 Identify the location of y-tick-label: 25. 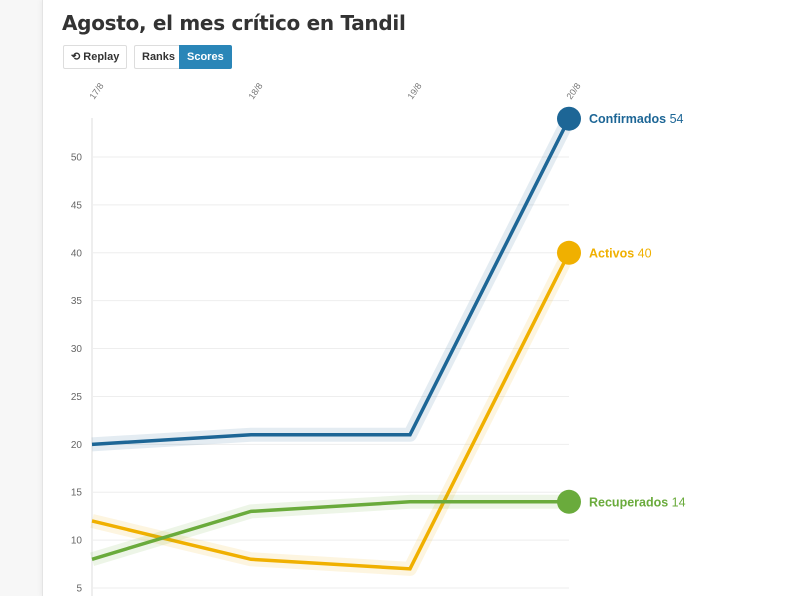
(77, 397).